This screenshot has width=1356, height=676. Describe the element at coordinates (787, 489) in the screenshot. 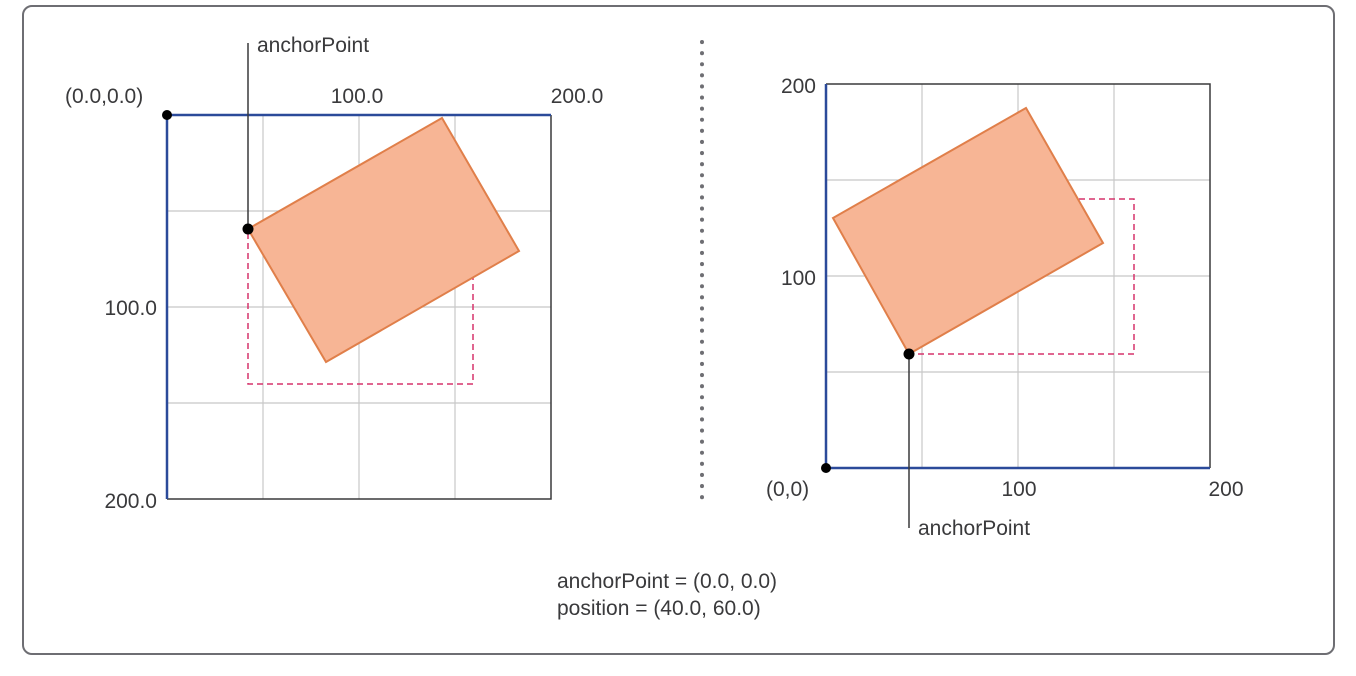

I see `right-origin-label: (0,0)` at that location.